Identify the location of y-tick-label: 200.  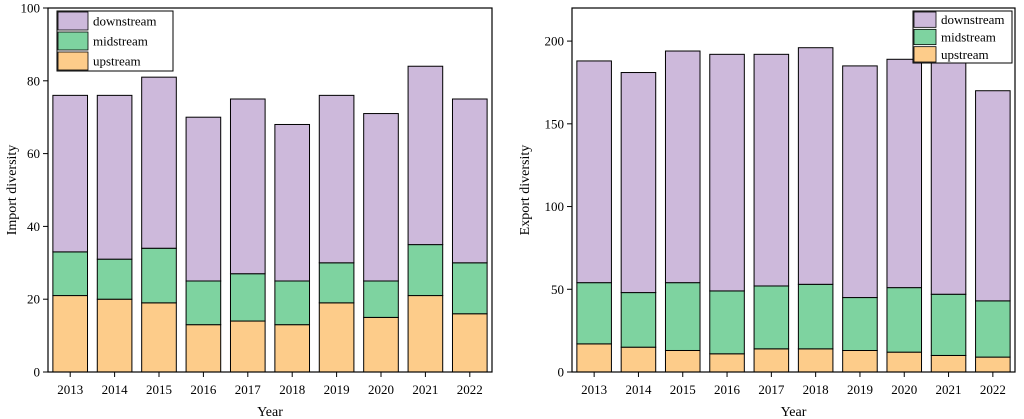
(555, 41).